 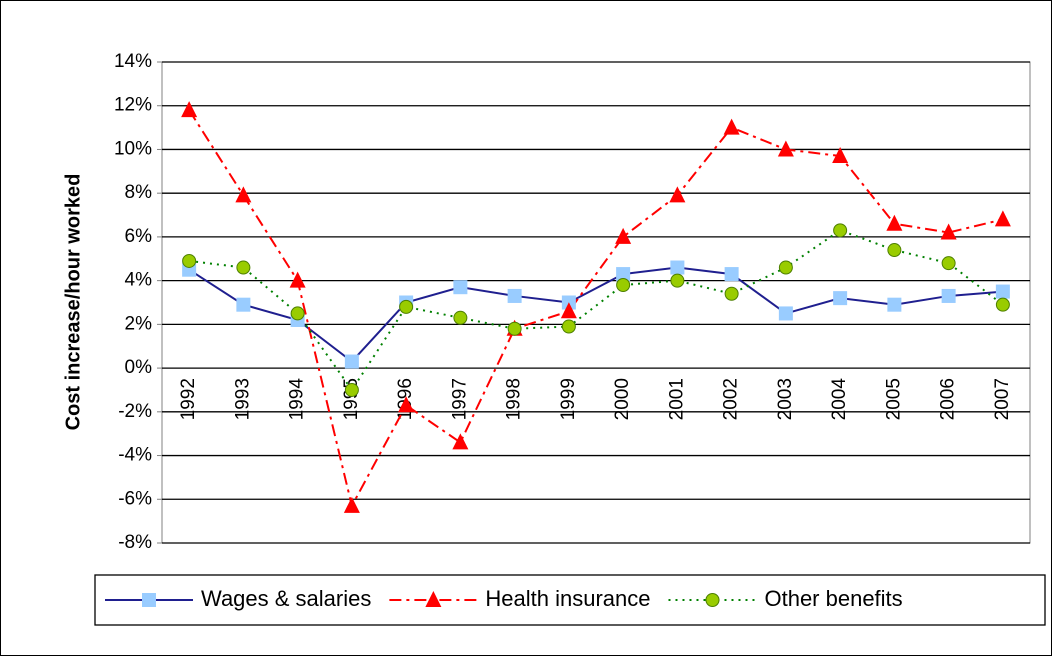 What do you see at coordinates (286, 598) in the screenshot?
I see `legend-label: Wages & salaries` at bounding box center [286, 598].